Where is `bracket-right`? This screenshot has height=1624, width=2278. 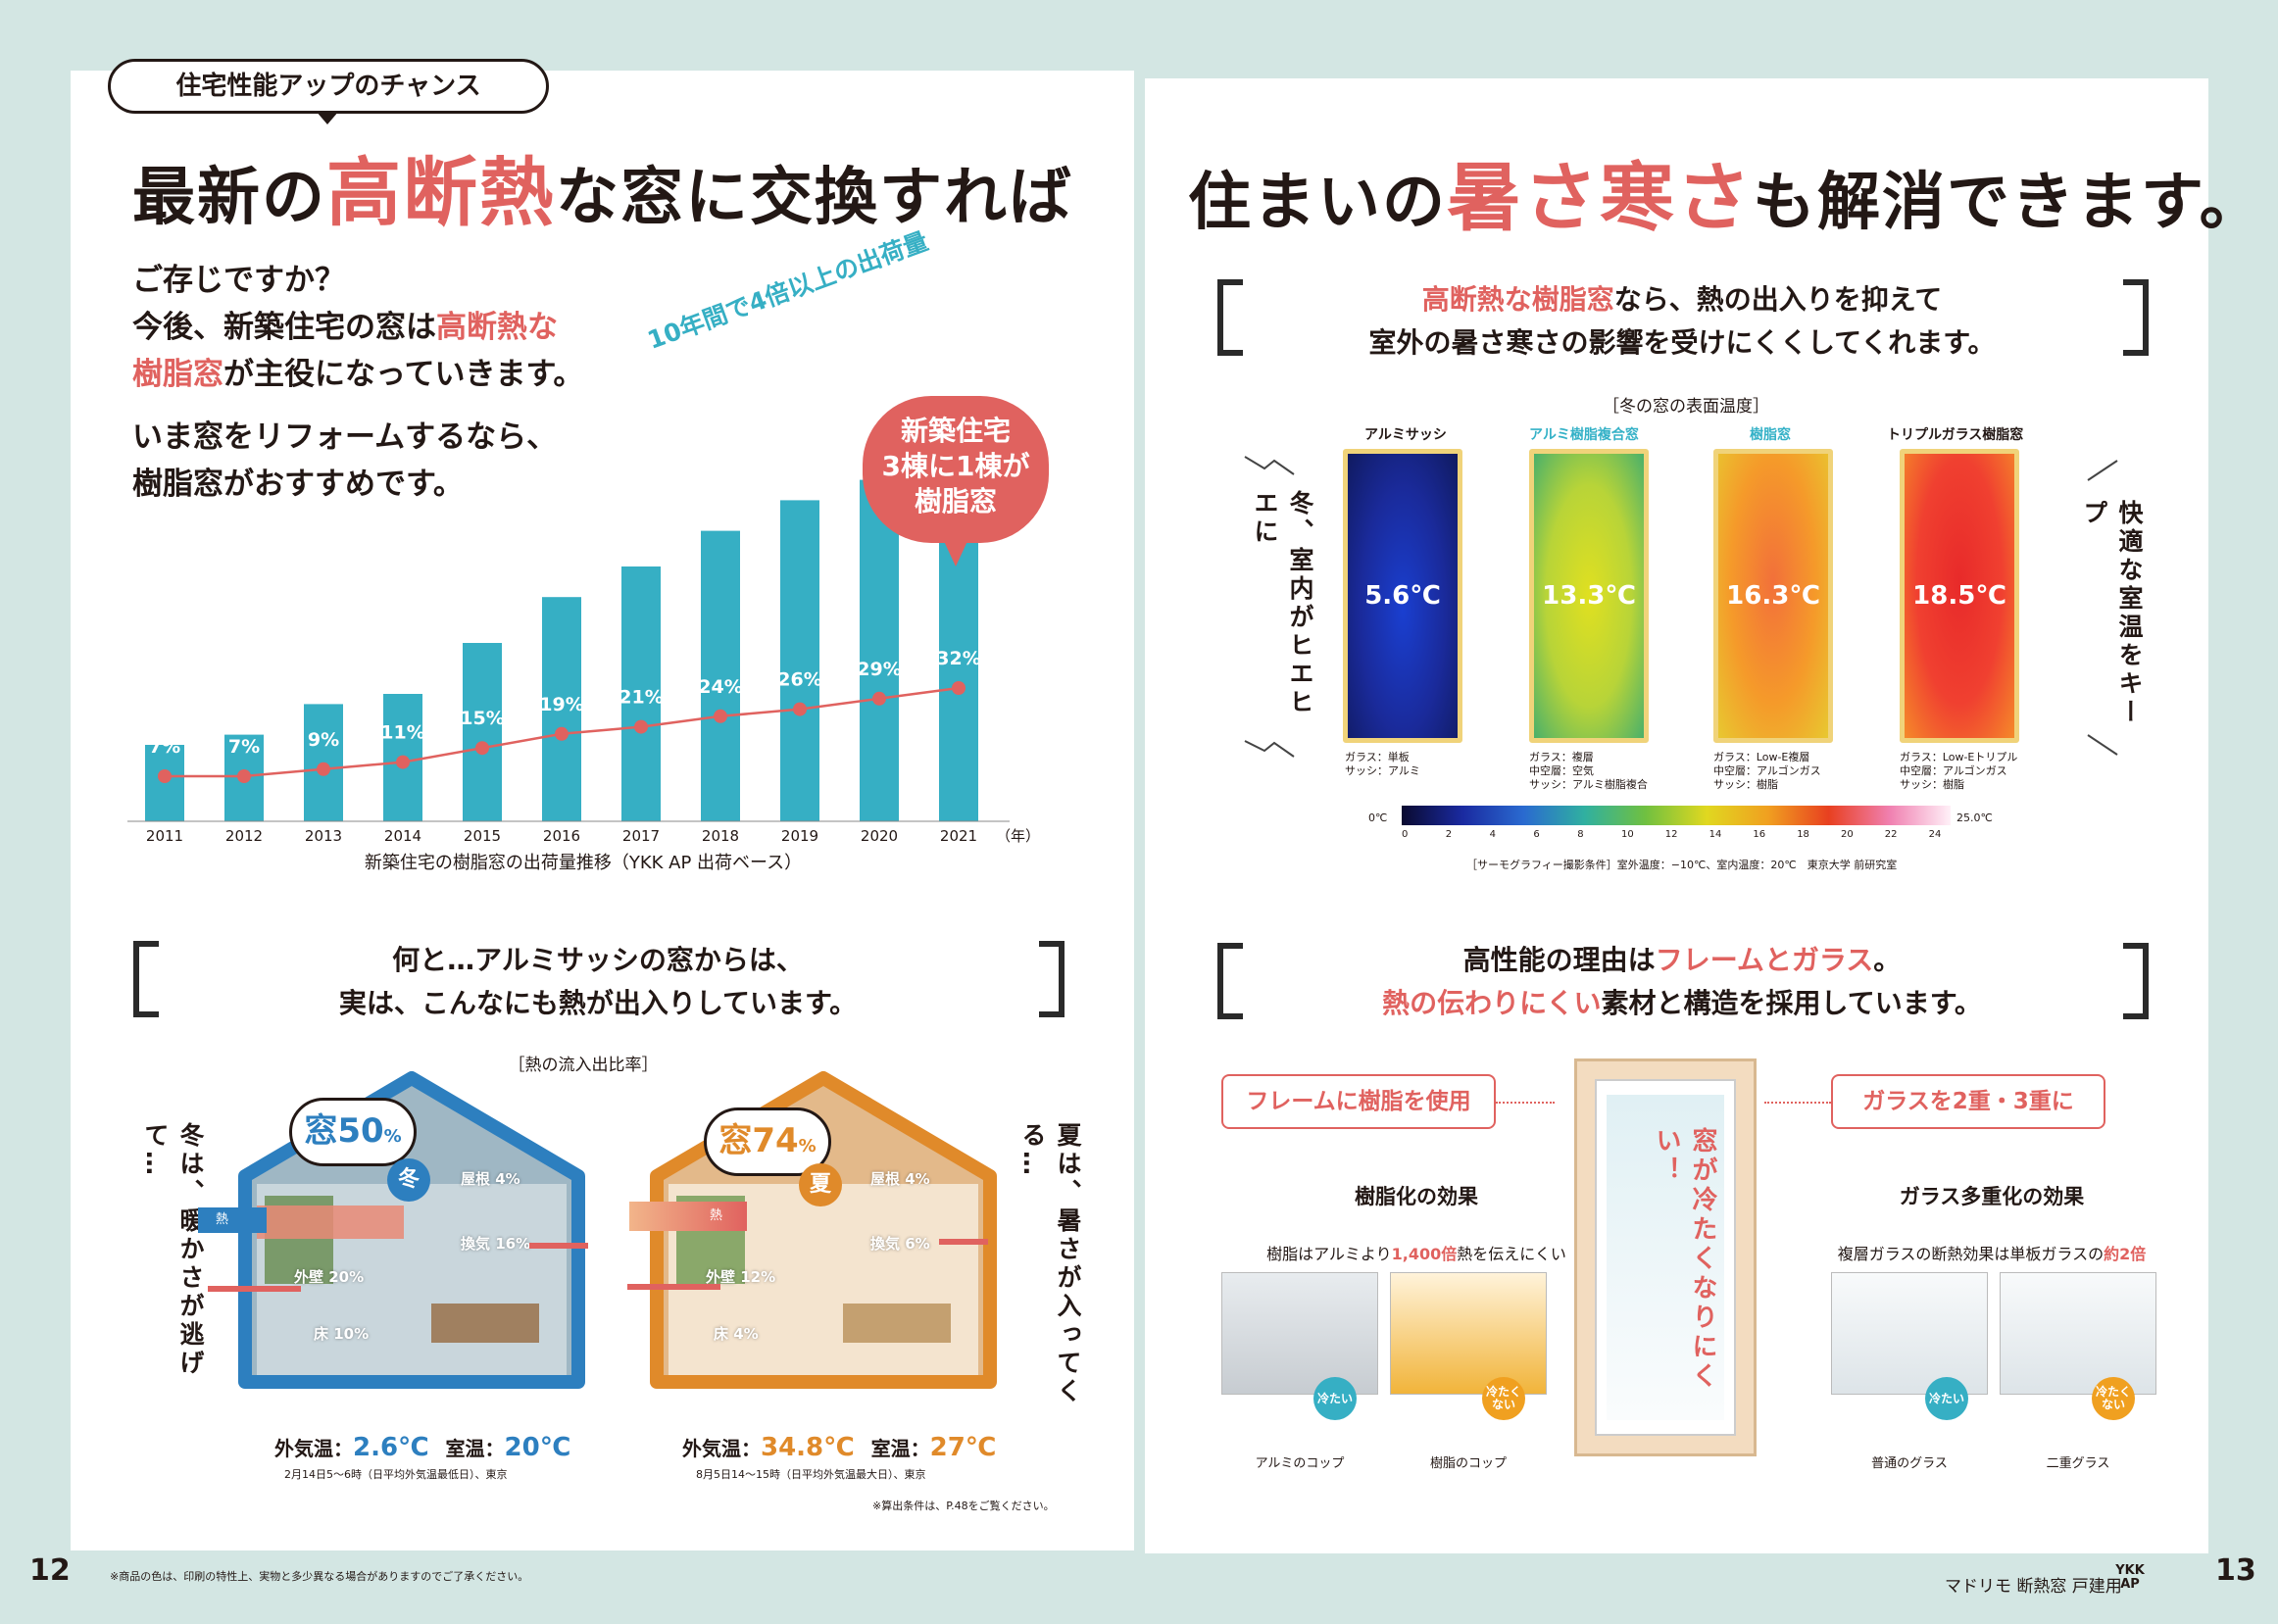
bracket-right is located at coordinates (1052, 979).